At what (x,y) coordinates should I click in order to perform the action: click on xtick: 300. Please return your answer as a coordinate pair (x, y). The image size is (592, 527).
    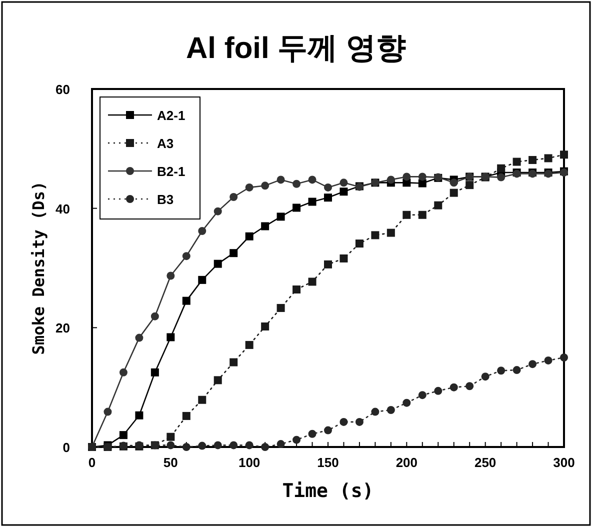
    Looking at the image, I should click on (564, 462).